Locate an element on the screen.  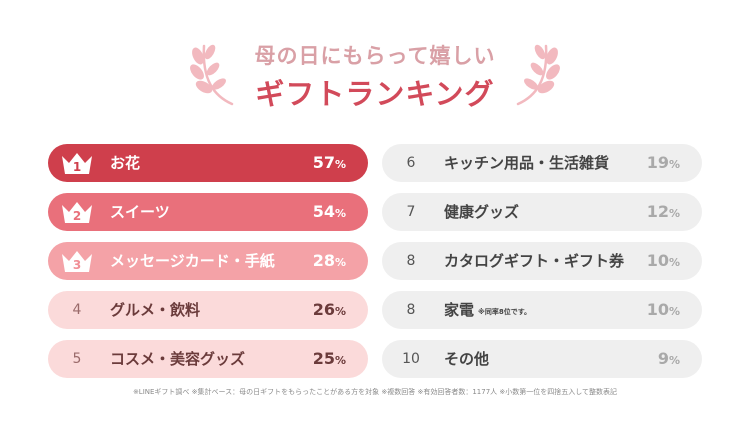
item-label: コスメ・美容グッズ is located at coordinates (178, 359).